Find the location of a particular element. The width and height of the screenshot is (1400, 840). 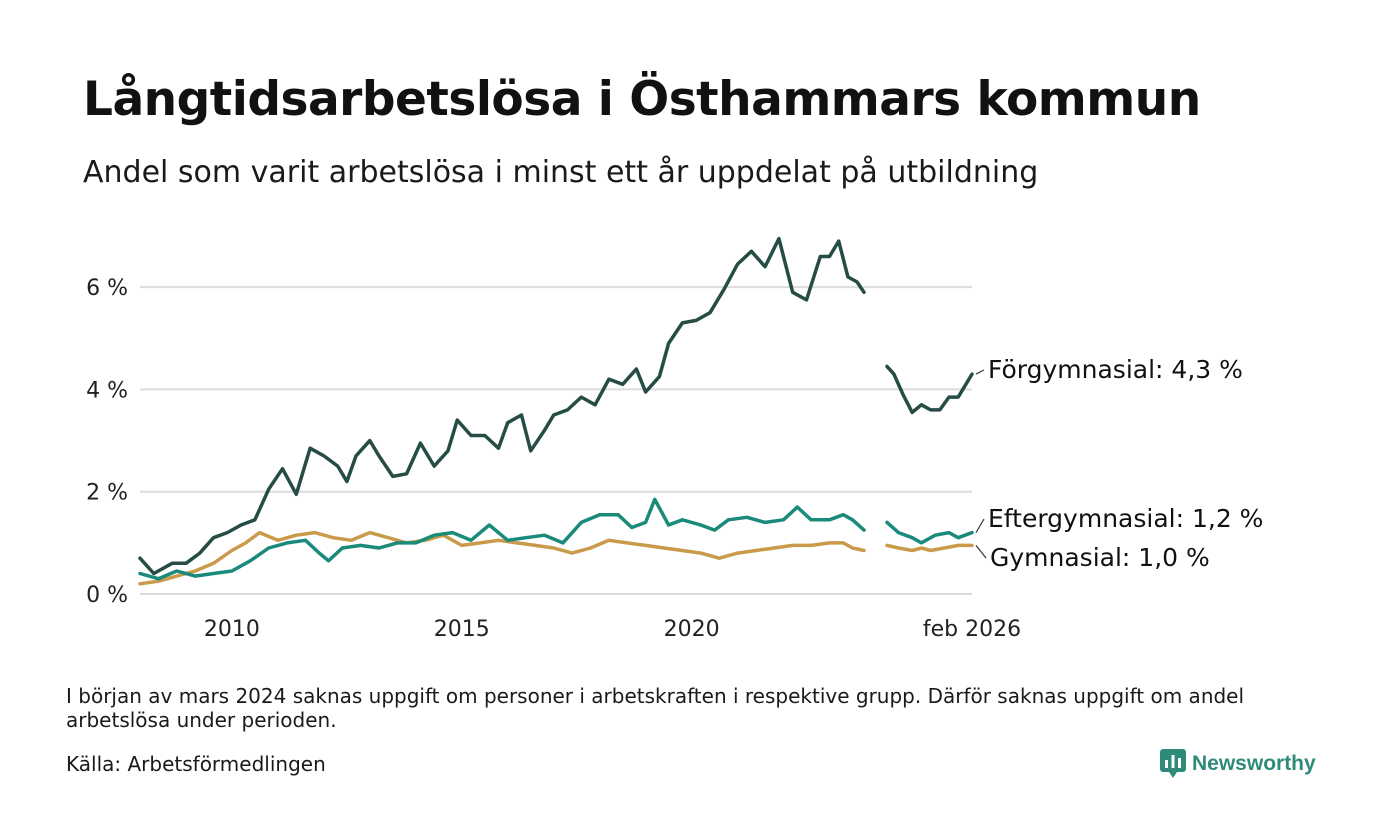

newsworthy-logo-icon is located at coordinates (1173, 763).